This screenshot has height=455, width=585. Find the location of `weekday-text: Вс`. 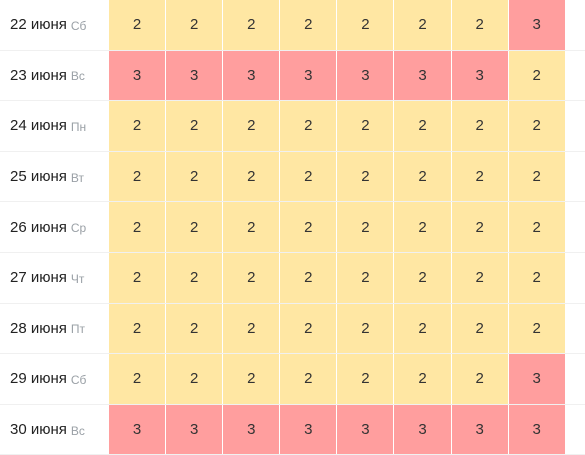

weekday-text: Вс is located at coordinates (77, 76).